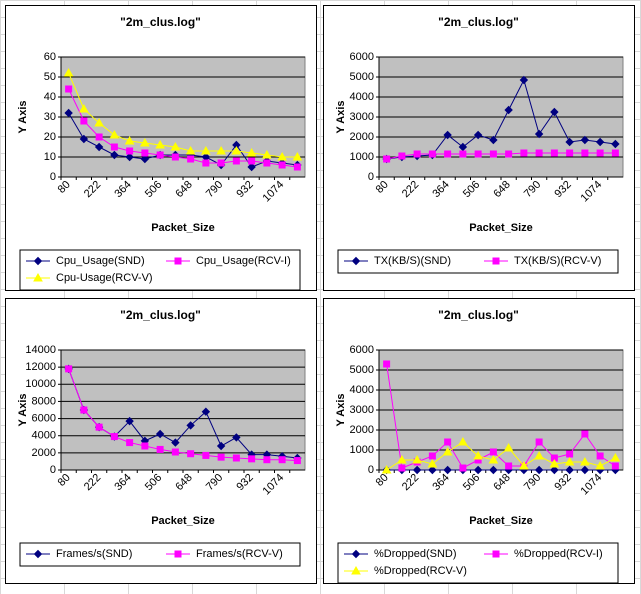 The width and height of the screenshot is (641, 594). I want to click on y-tick-label: 50, so click(50, 77).